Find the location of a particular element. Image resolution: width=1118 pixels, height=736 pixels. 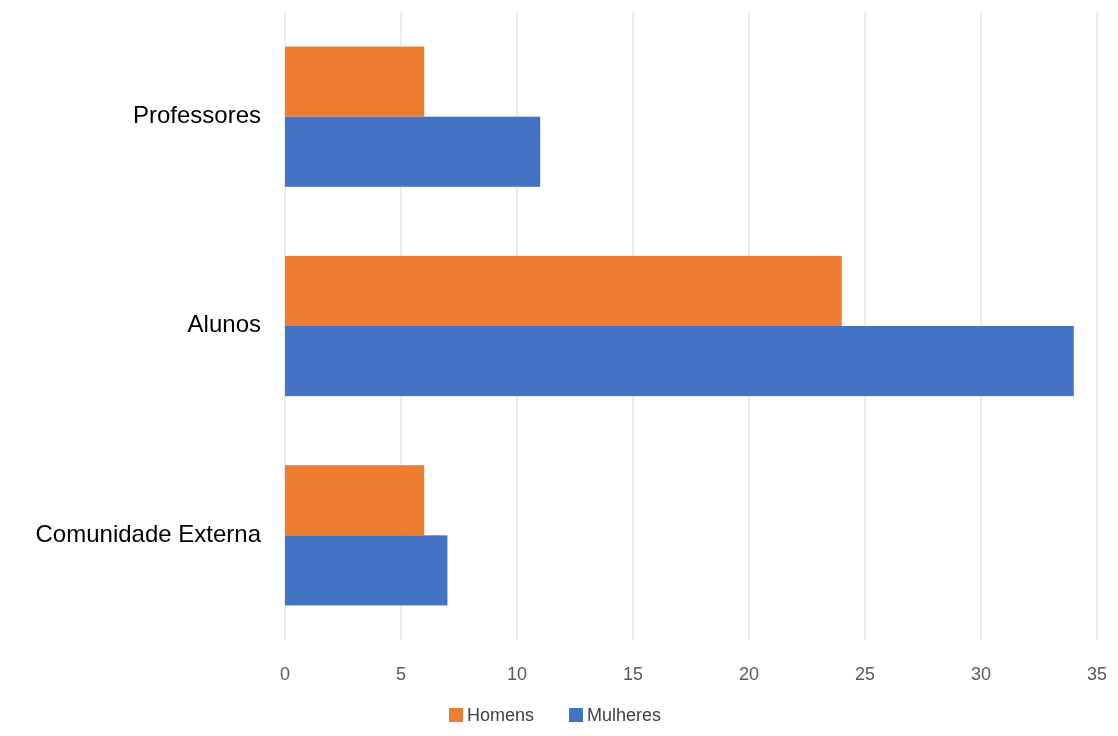

x-tick-label: 5 is located at coordinates (401, 674).